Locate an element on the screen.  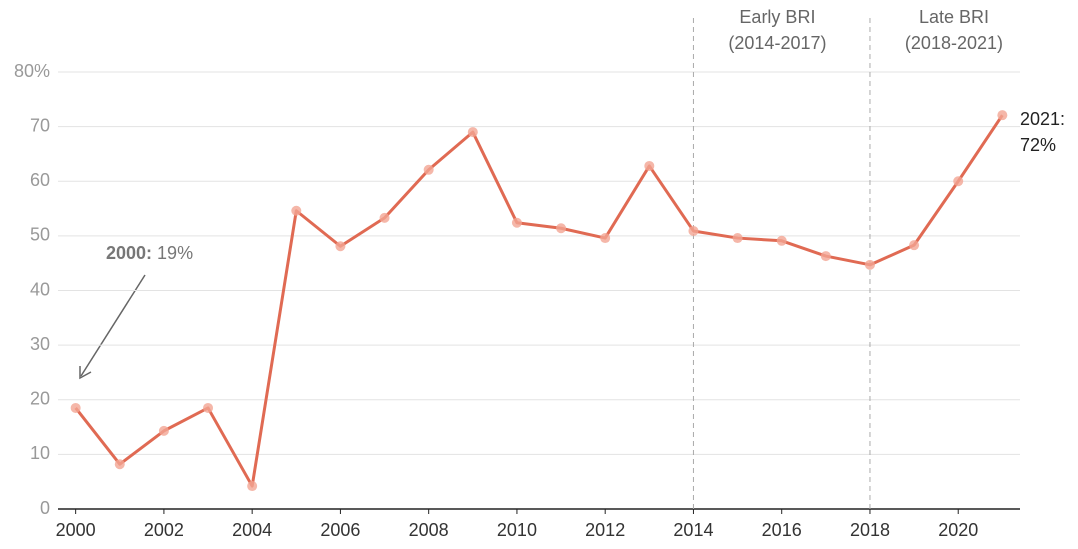
x-tick-label: 2004 is located at coordinates (252, 530).